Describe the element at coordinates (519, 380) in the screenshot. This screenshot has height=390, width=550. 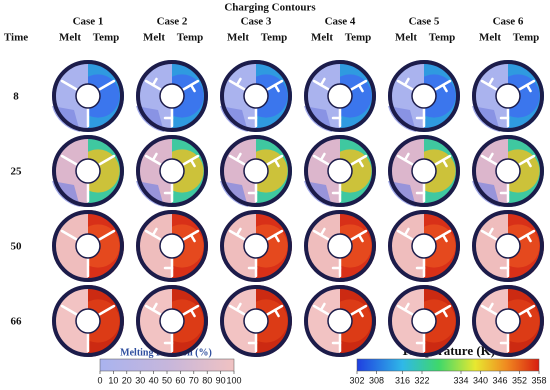
I see `colorbar-tick-label: 352` at that location.